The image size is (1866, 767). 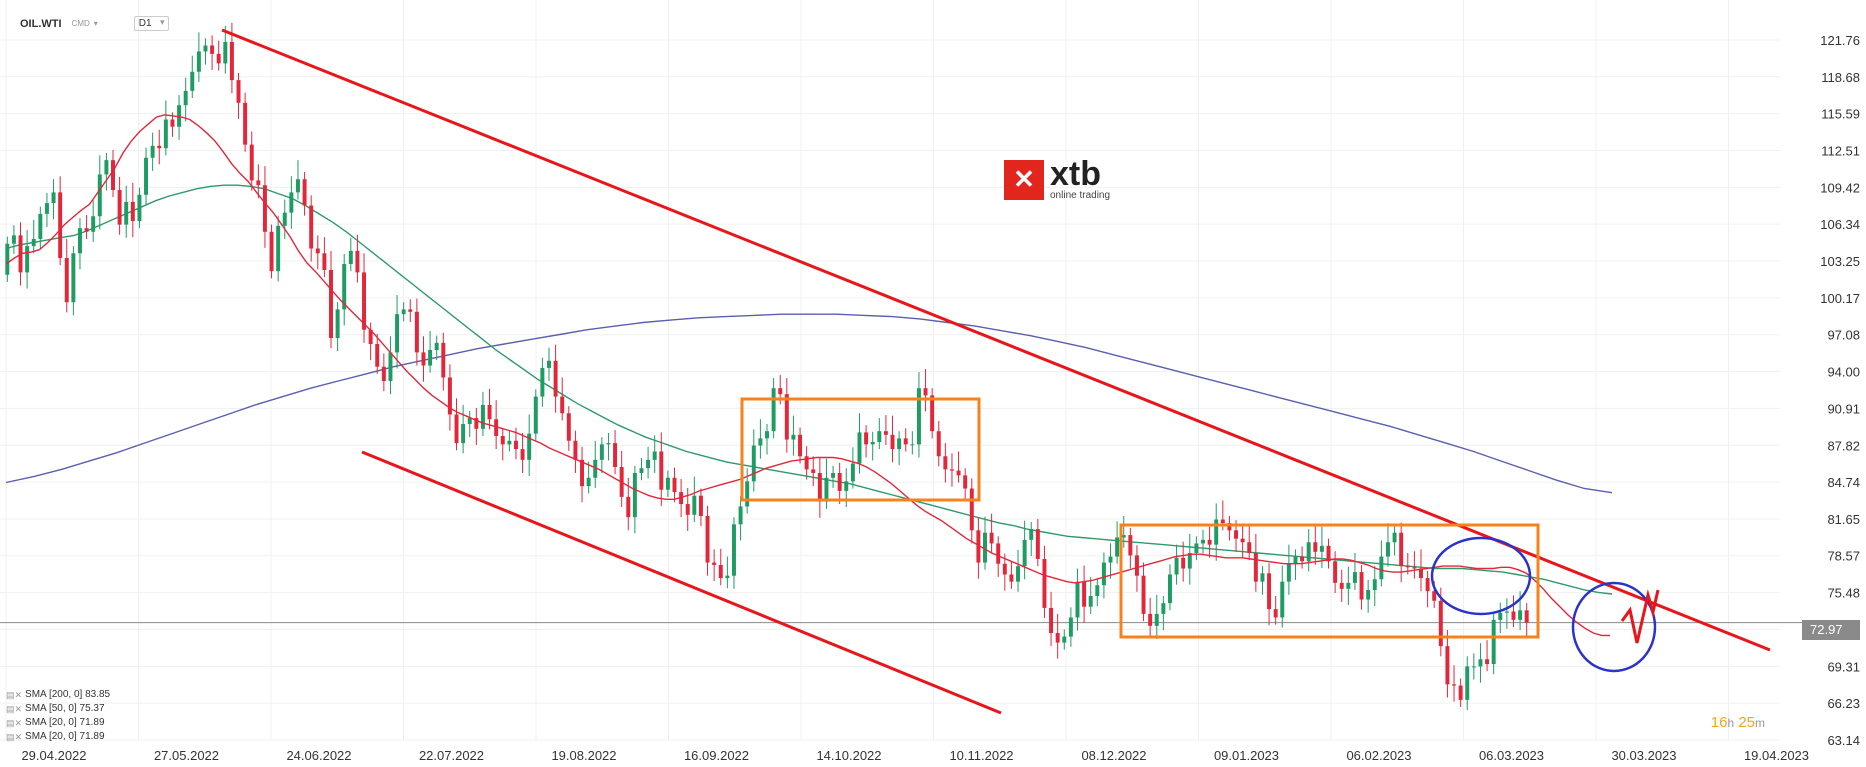 I want to click on y-tick-label: 106.34, so click(x=1840, y=224).